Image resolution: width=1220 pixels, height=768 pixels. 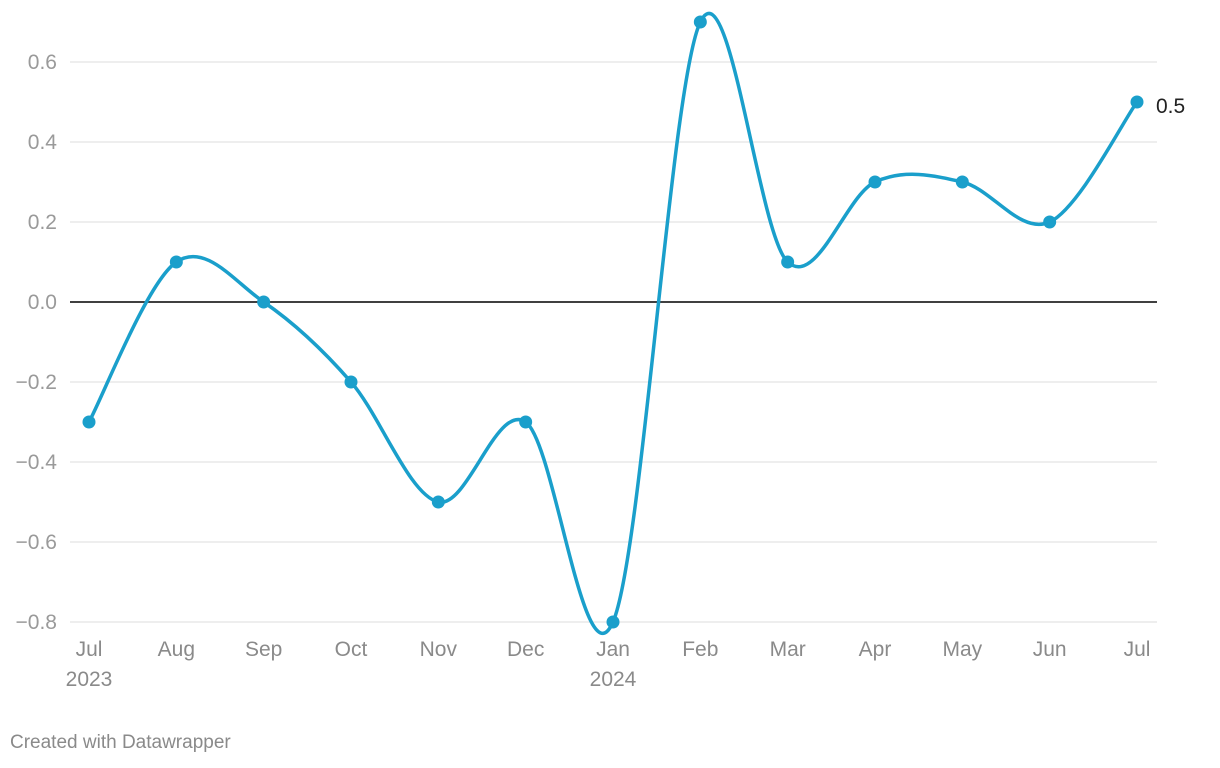 I want to click on x-tick-label: Oct, so click(x=351, y=649).